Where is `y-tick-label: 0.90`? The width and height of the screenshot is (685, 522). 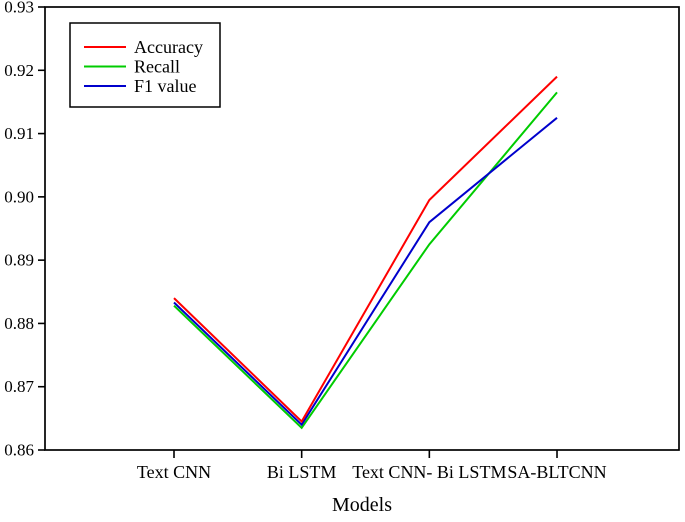
y-tick-label: 0.90 is located at coordinates (19, 196).